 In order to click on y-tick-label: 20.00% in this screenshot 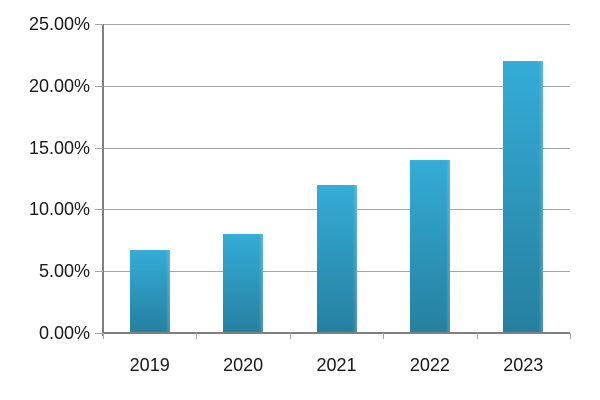, I will do `click(59, 85)`.